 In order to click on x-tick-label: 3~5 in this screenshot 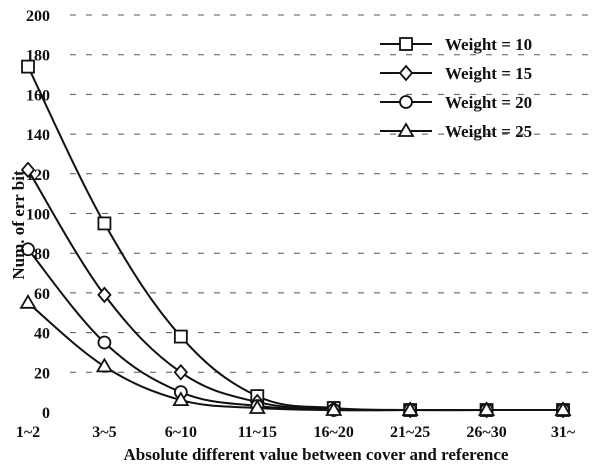, I will do `click(104, 432)`.